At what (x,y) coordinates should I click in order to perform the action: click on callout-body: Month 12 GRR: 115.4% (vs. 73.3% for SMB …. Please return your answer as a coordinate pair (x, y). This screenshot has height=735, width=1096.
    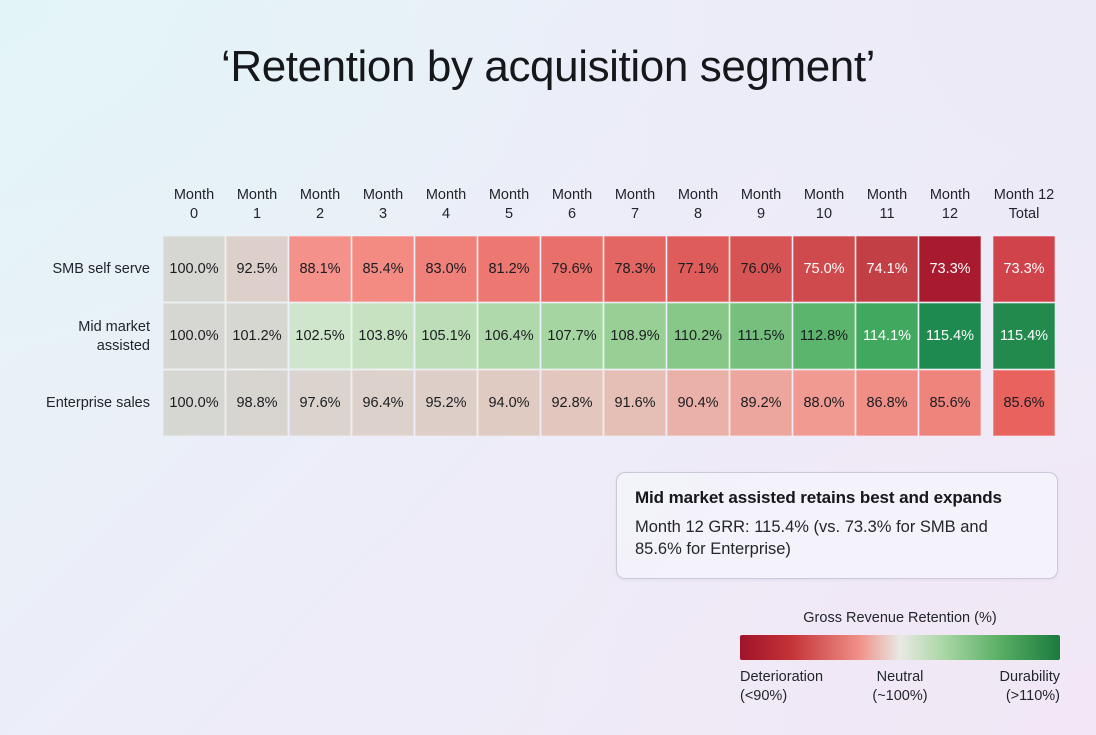
    Looking at the image, I should click on (811, 538).